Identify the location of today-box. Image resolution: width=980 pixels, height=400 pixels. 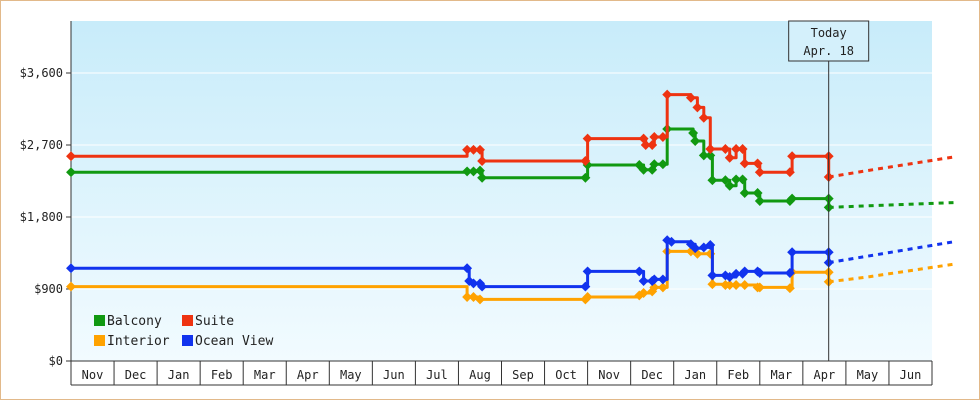
(829, 41).